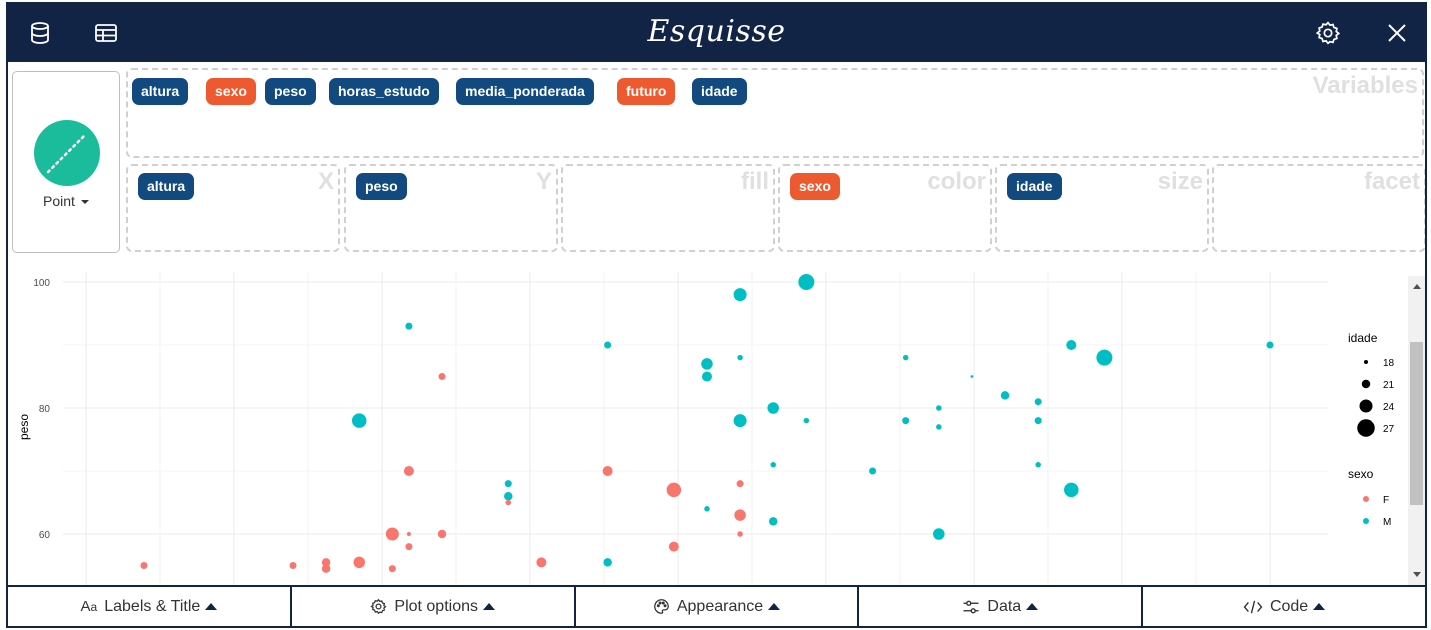 This screenshot has height=630, width=1431. What do you see at coordinates (40, 33) in the screenshot?
I see `database-icon` at bounding box center [40, 33].